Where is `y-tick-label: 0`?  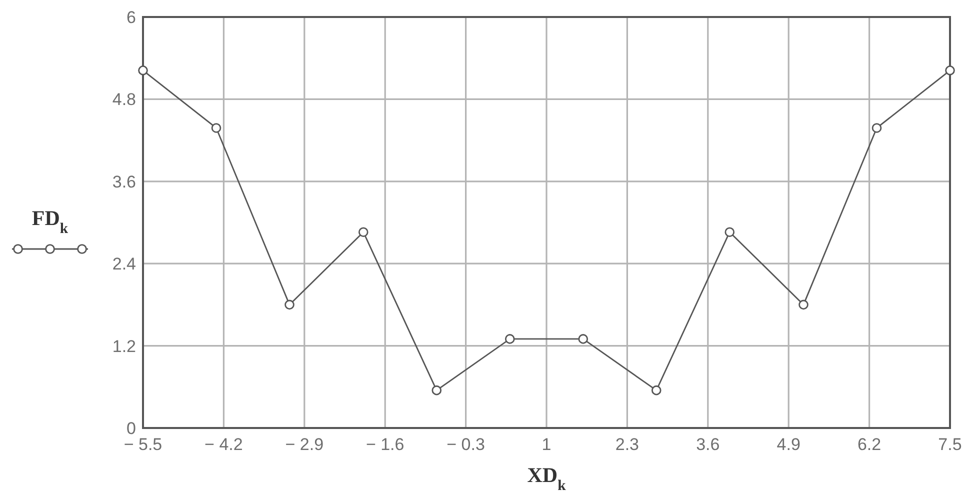
y-tick-label: 0 is located at coordinates (131, 428).